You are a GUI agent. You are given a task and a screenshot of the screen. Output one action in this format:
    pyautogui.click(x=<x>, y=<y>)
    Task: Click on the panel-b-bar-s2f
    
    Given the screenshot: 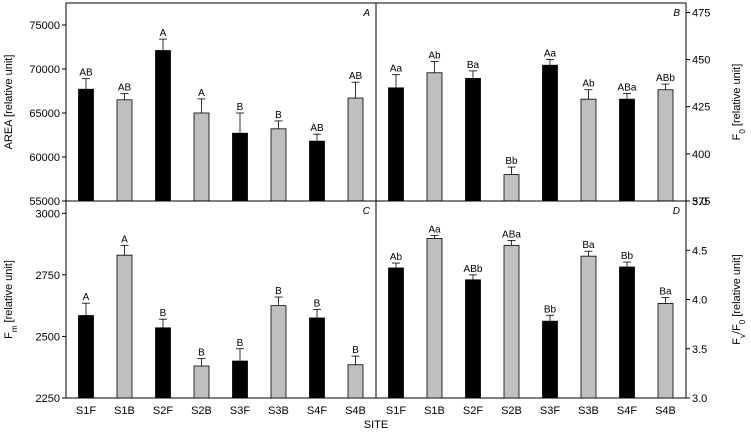 What is the action you would take?
    pyautogui.click(x=473, y=140)
    